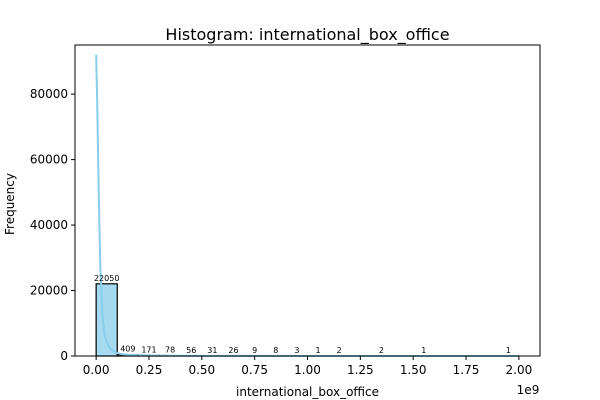 Image resolution: width=600 pixels, height=400 pixels. I want to click on bar-count-label: 9, so click(254, 350).